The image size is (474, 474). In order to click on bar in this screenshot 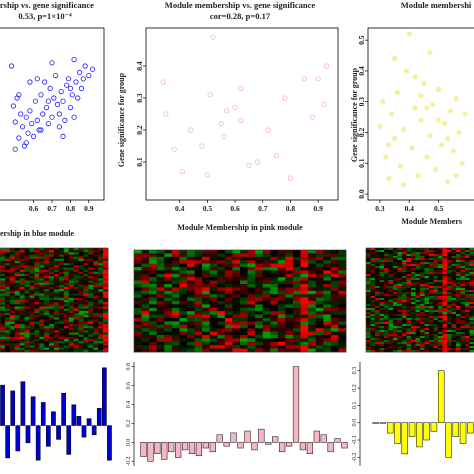, I will do `click(109, 443)`.